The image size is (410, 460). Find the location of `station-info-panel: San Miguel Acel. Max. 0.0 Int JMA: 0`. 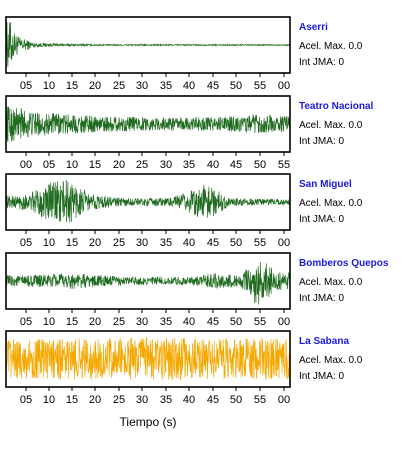

station-info-panel: San Miguel Acel. Max. 0.0 Int JMA: 0 is located at coordinates (353, 202).